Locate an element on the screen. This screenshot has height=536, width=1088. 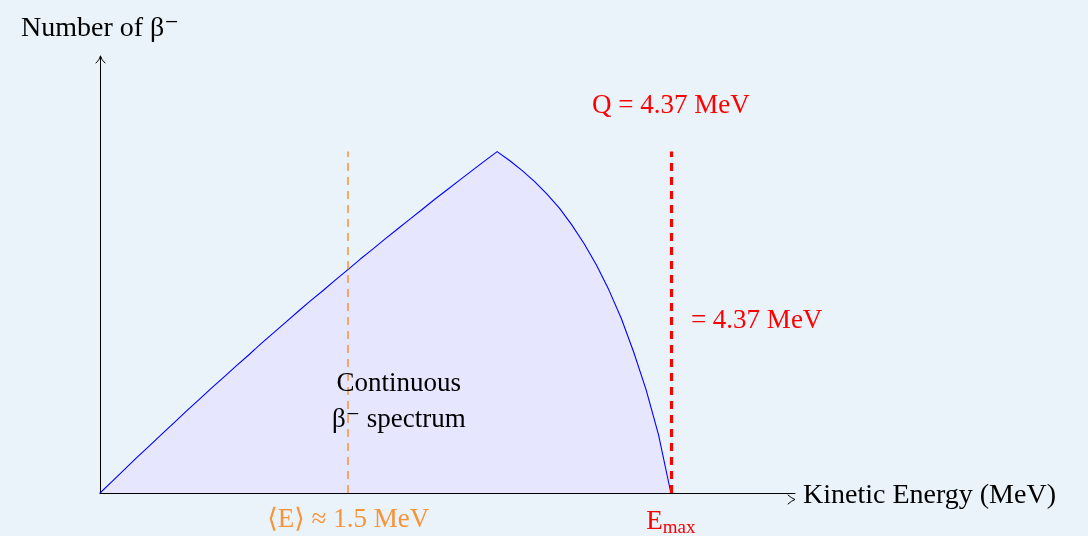
x-tick-label: ⟨E⟩ ≈ 1.5 MeV is located at coordinates (348, 517).